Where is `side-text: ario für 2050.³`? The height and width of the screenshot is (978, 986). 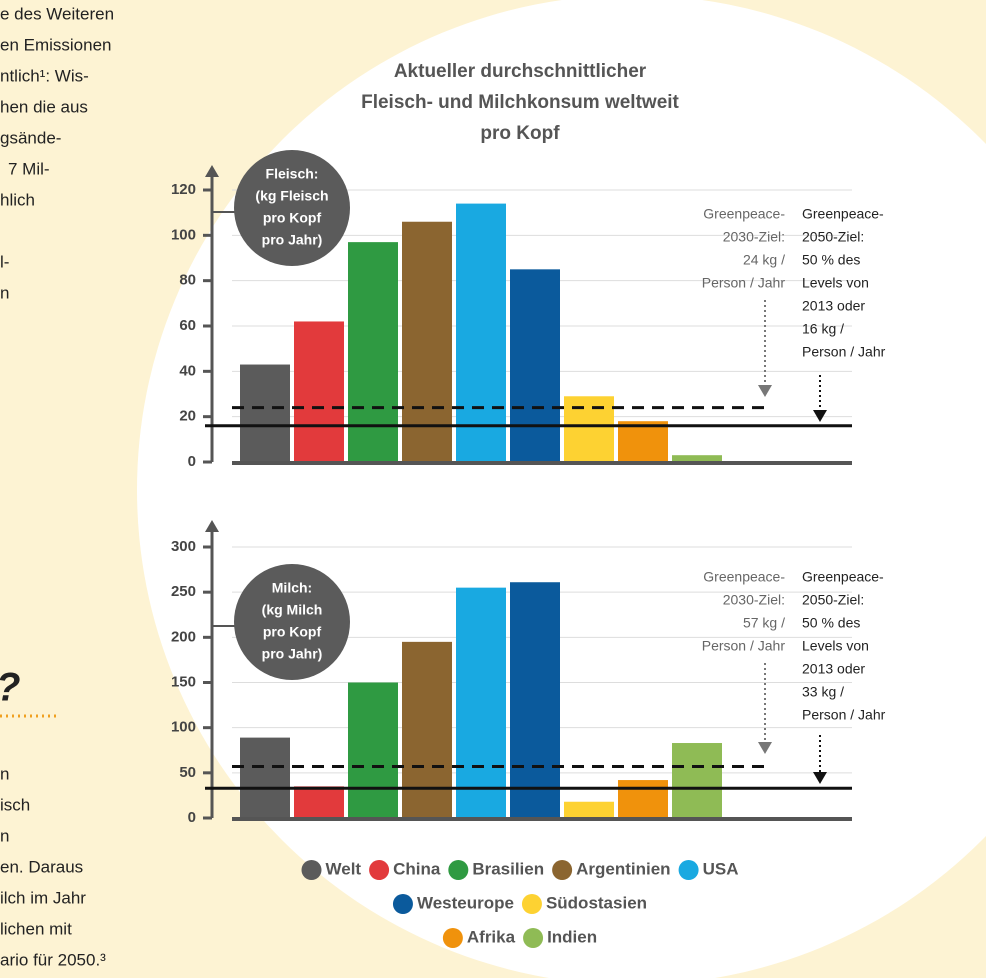 side-text: ario für 2050.³ is located at coordinates (53, 959).